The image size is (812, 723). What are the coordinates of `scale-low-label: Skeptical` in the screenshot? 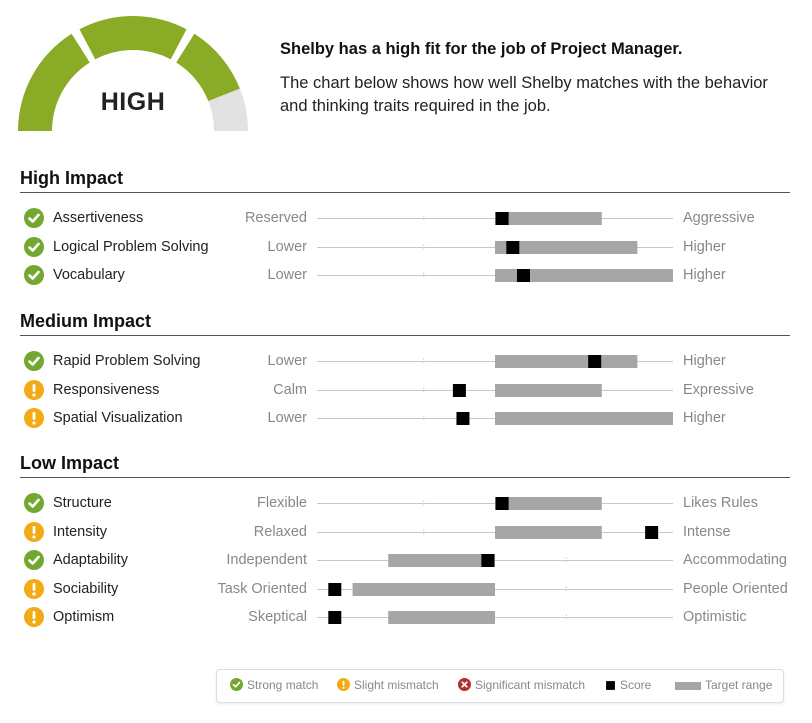 It's located at (277, 617).